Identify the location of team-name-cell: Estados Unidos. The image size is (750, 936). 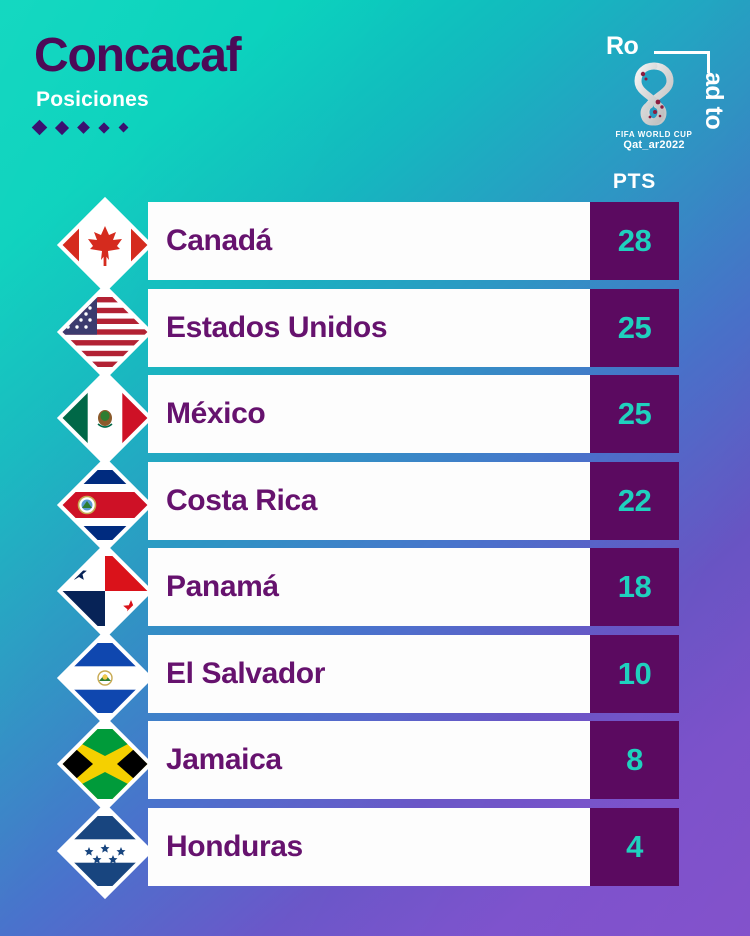
(369, 327).